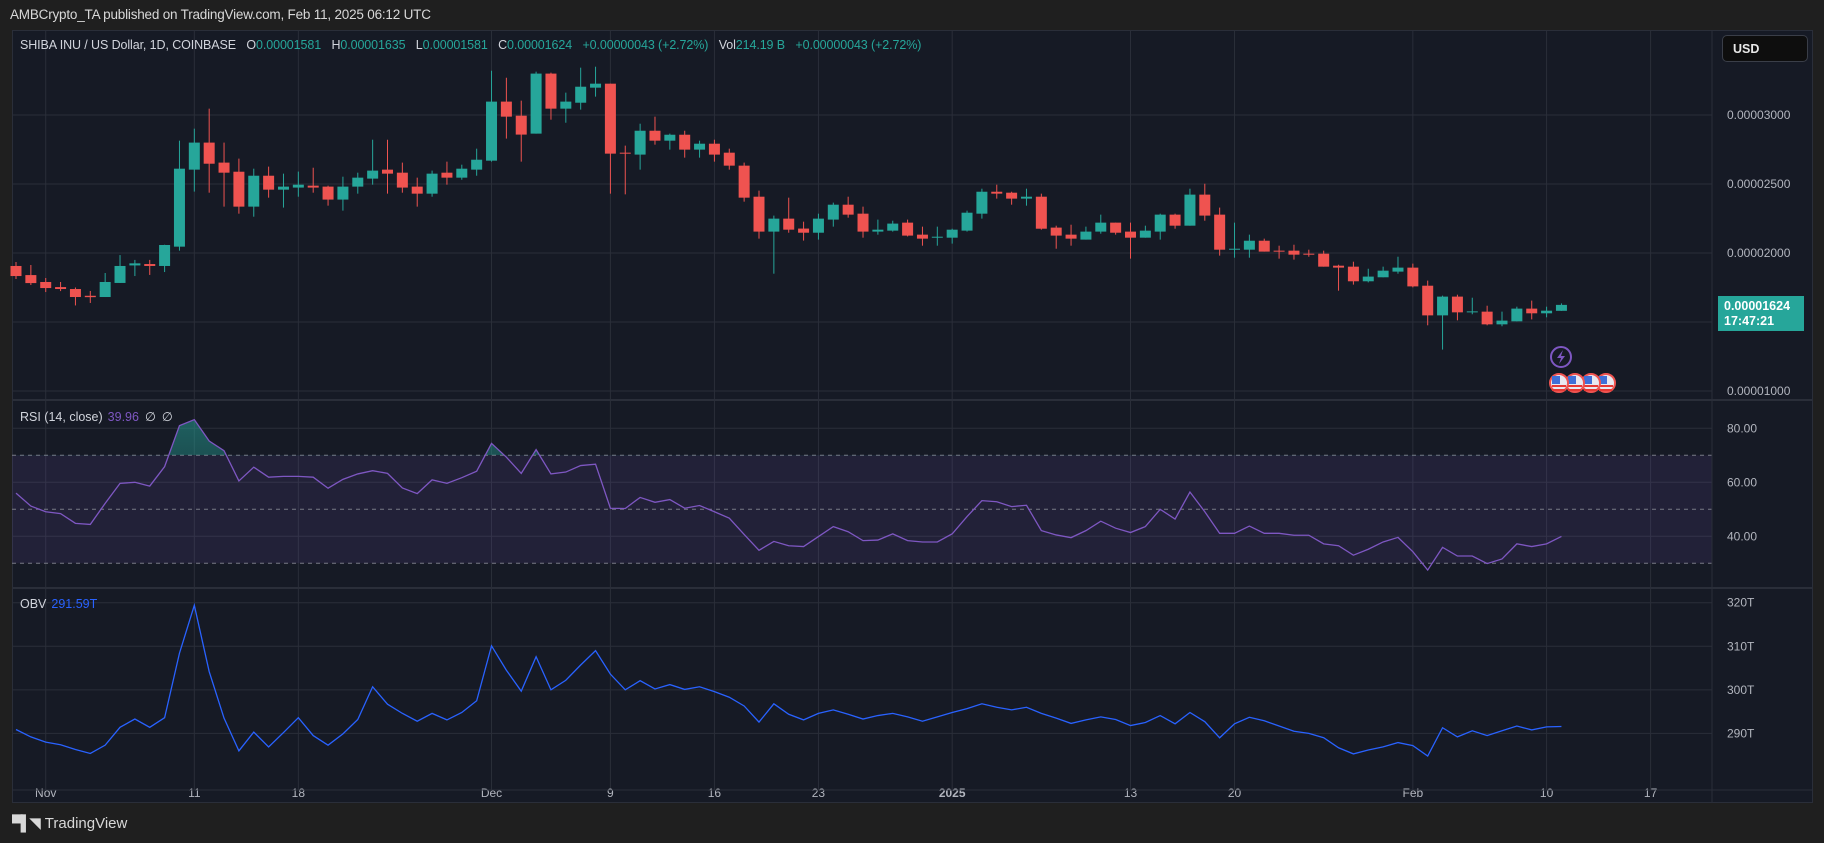  Describe the element at coordinates (69, 823) in the screenshot. I see `tradingview-footer: ▀▌◥ TradingView` at that location.